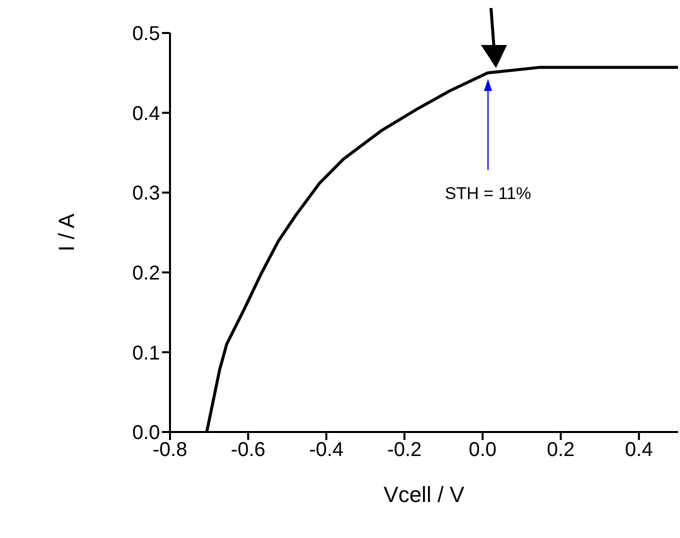 The width and height of the screenshot is (680, 538). Describe the element at coordinates (146, 273) in the screenshot. I see `y-tick-label: 0.2` at that location.